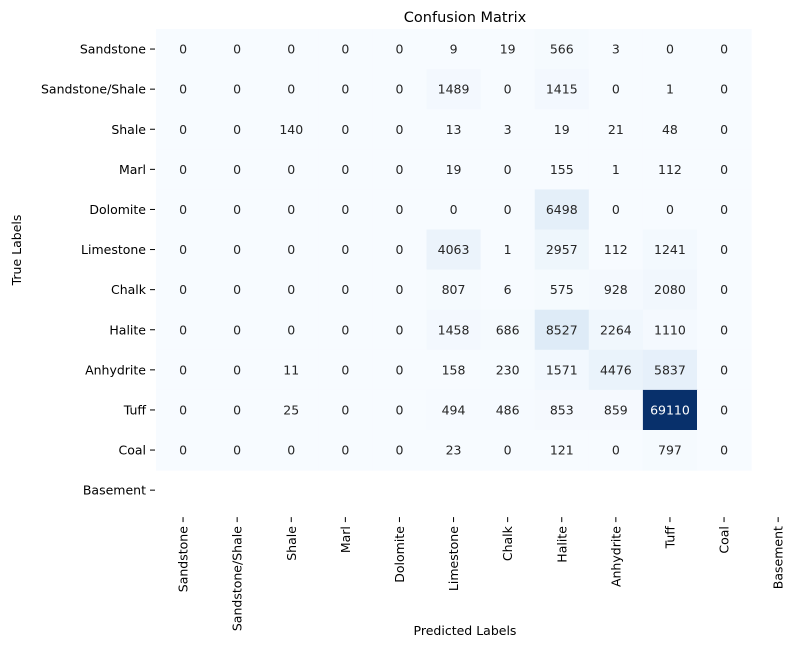 Image resolution: width=792 pixels, height=652 pixels. I want to click on cell-value-label: 23, so click(454, 450).